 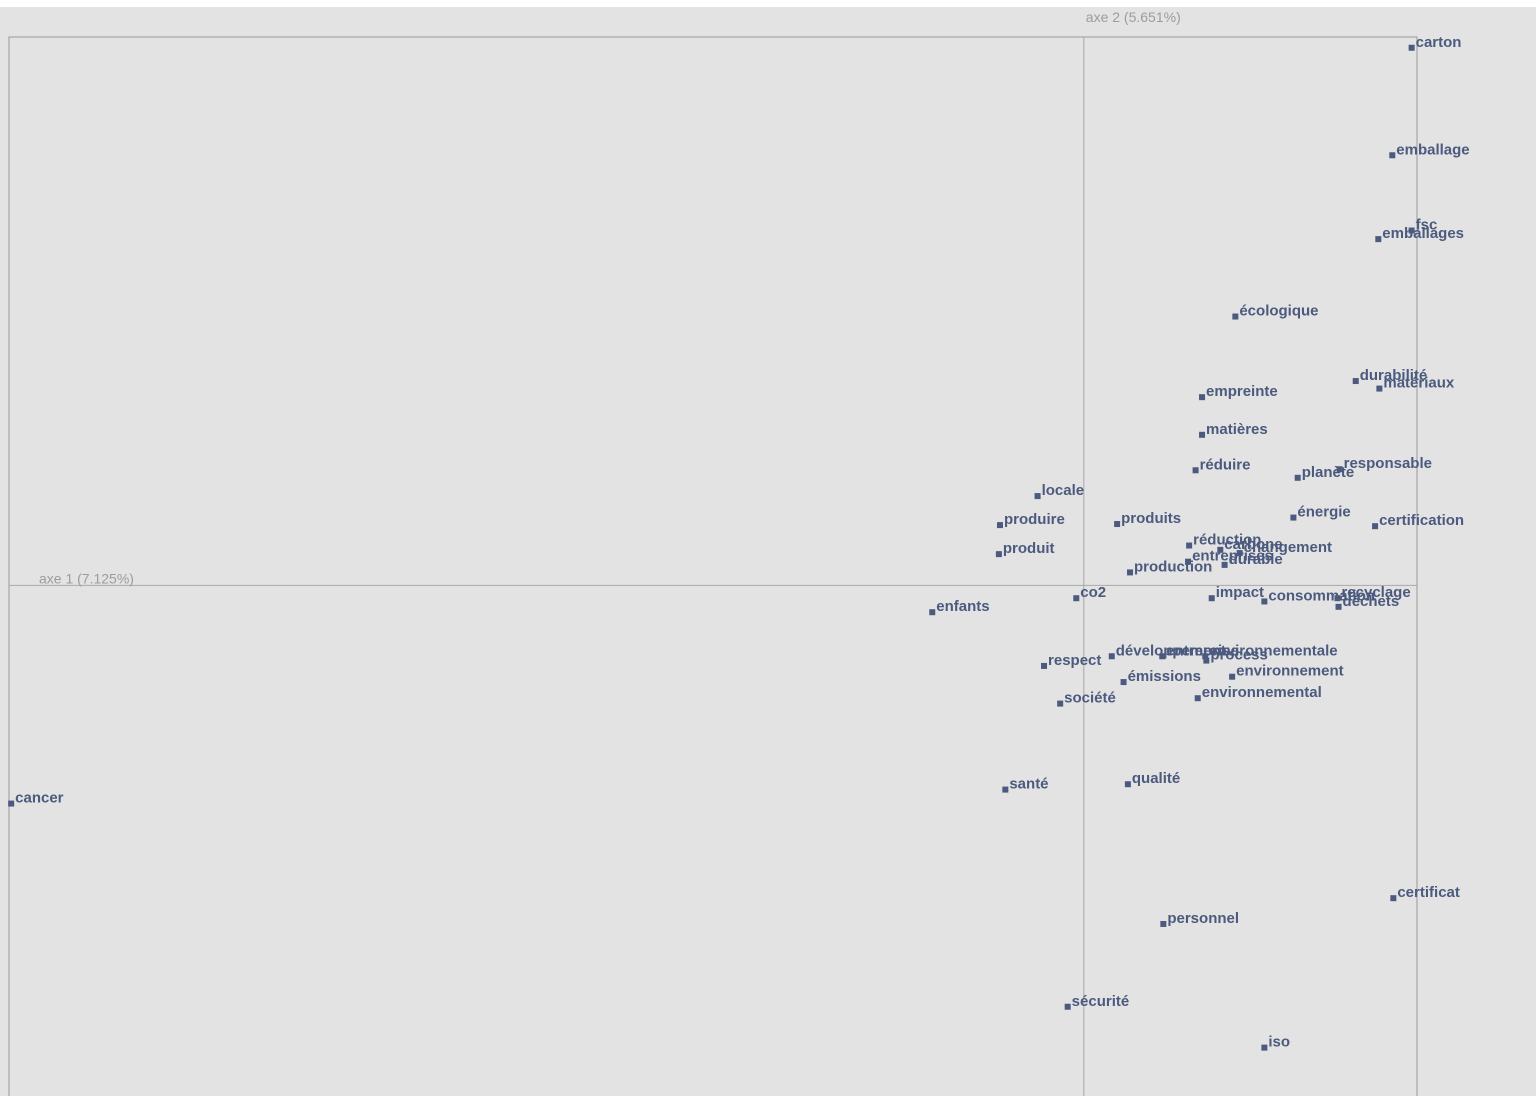 What do you see at coordinates (1425, 893) in the screenshot?
I see `data-point: certificat` at bounding box center [1425, 893].